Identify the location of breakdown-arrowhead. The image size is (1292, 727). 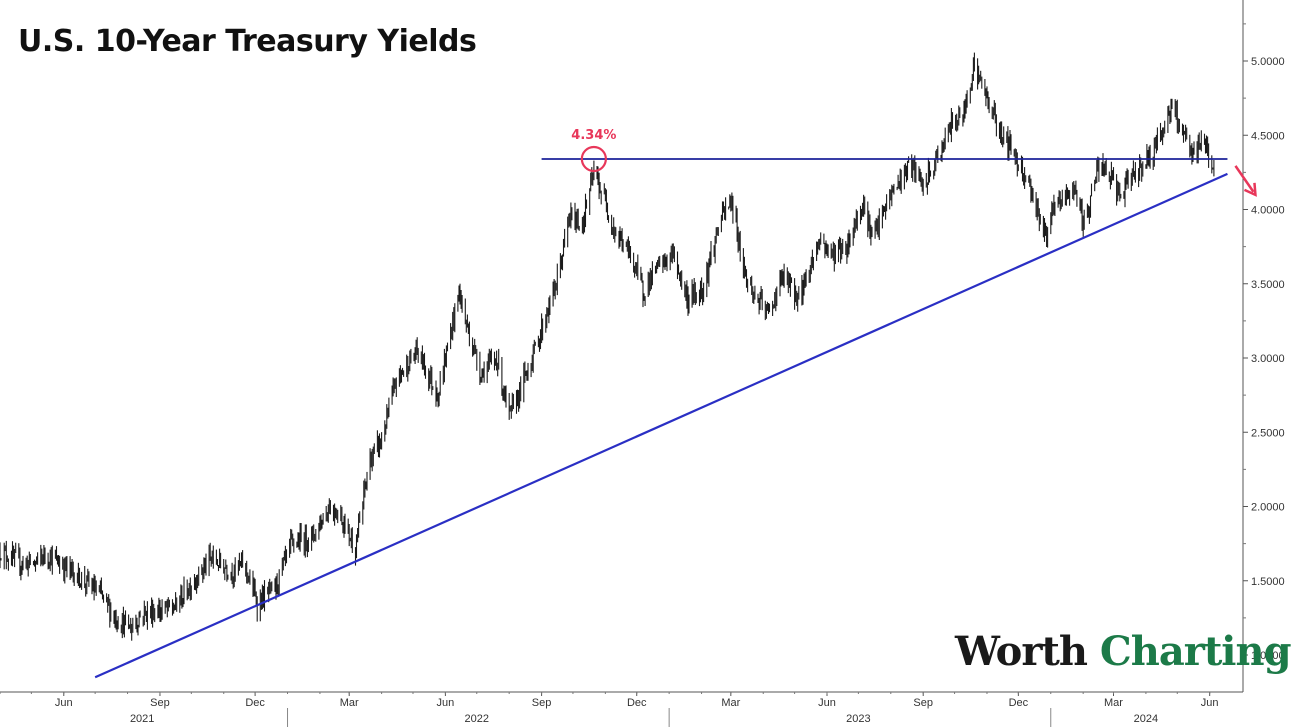
(1250, 189).